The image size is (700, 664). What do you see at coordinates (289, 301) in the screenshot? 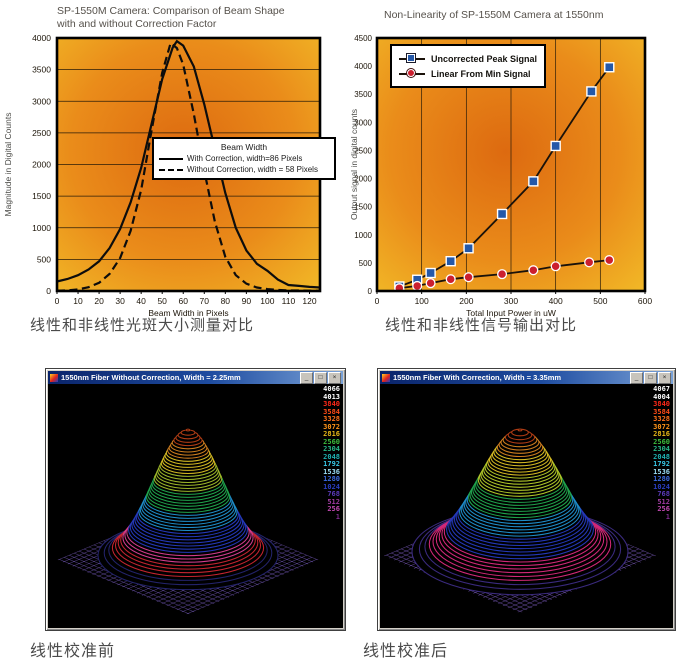
I see `svg-text: 110` at bounding box center [289, 301].